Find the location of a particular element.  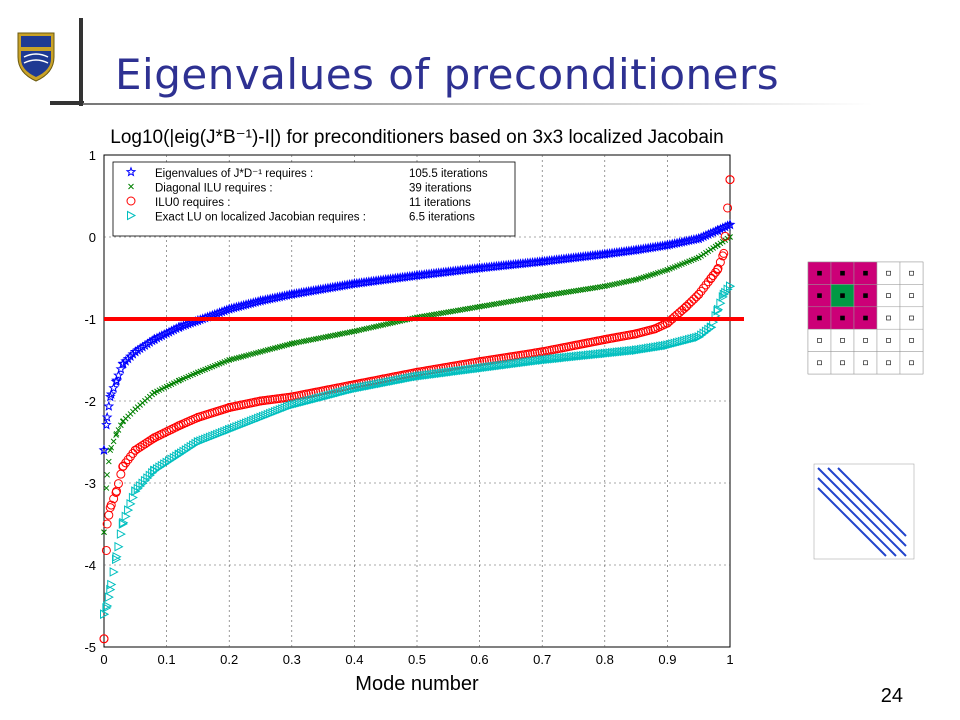

x-tick-label: 0.9 is located at coordinates (667, 659).